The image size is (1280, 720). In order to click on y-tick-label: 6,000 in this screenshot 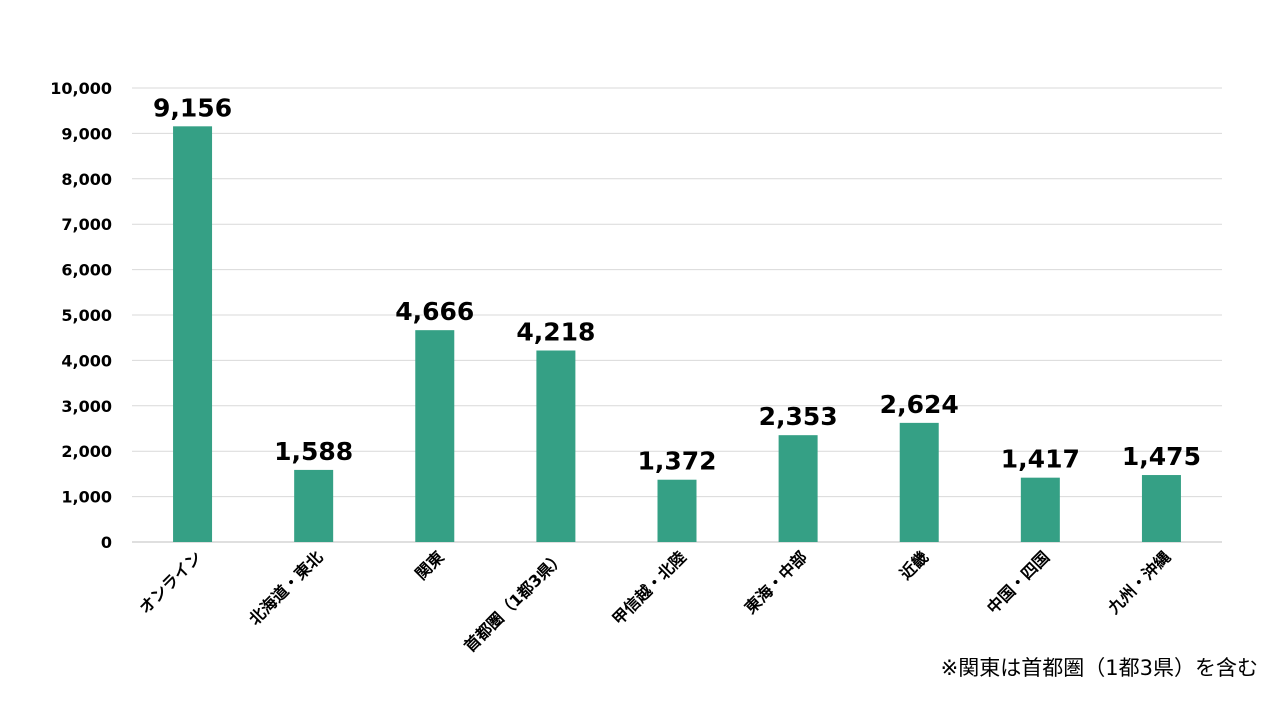, I will do `click(86, 270)`.